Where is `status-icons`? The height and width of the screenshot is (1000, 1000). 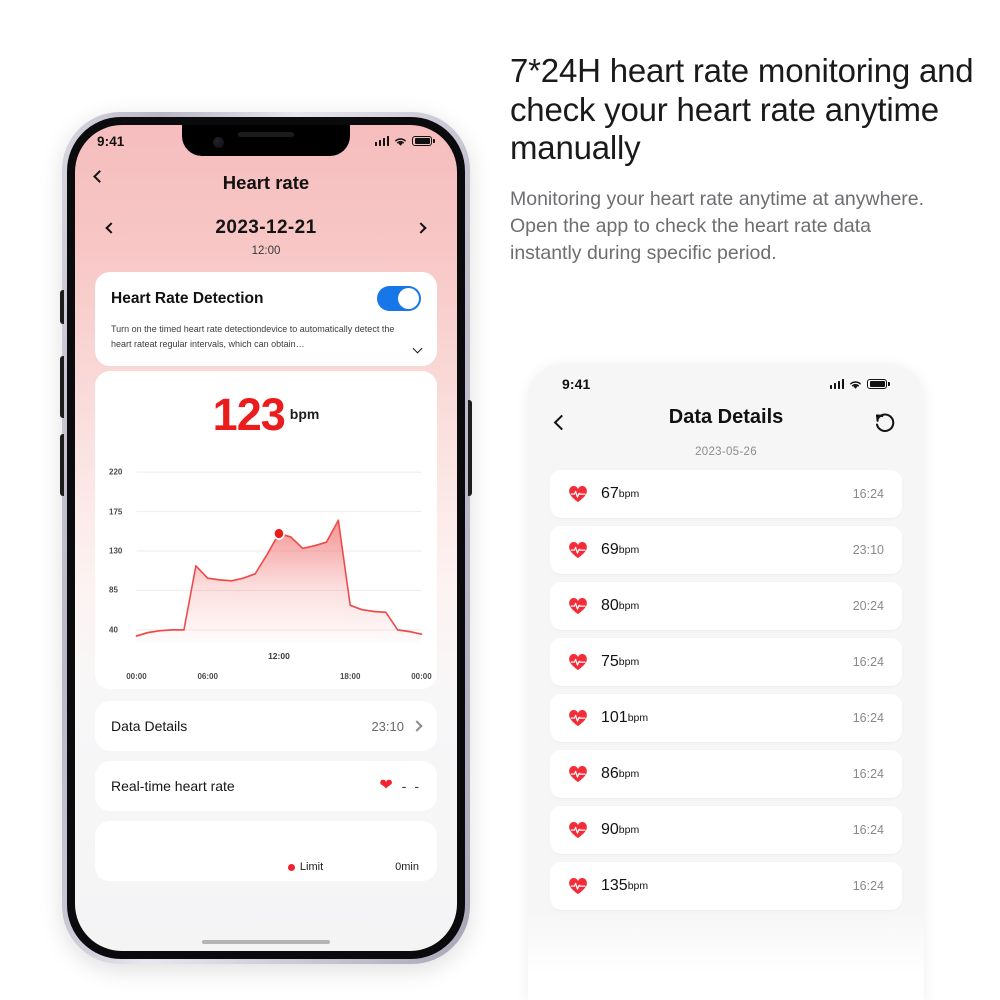
status-icons is located at coordinates (404, 141).